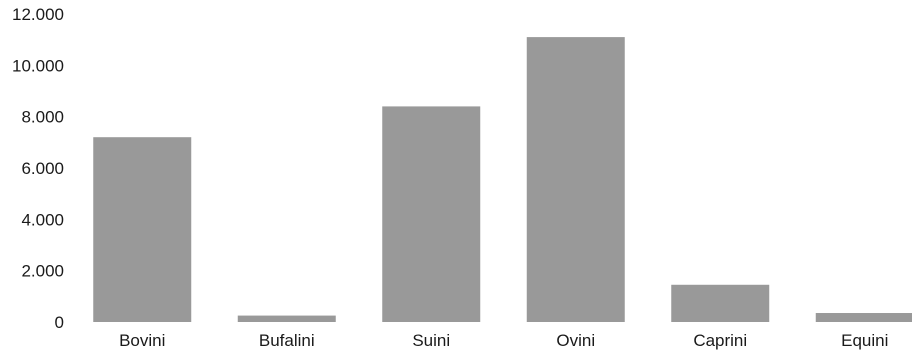 The height and width of the screenshot is (354, 912). What do you see at coordinates (575, 179) in the screenshot?
I see `bar-ovini` at bounding box center [575, 179].